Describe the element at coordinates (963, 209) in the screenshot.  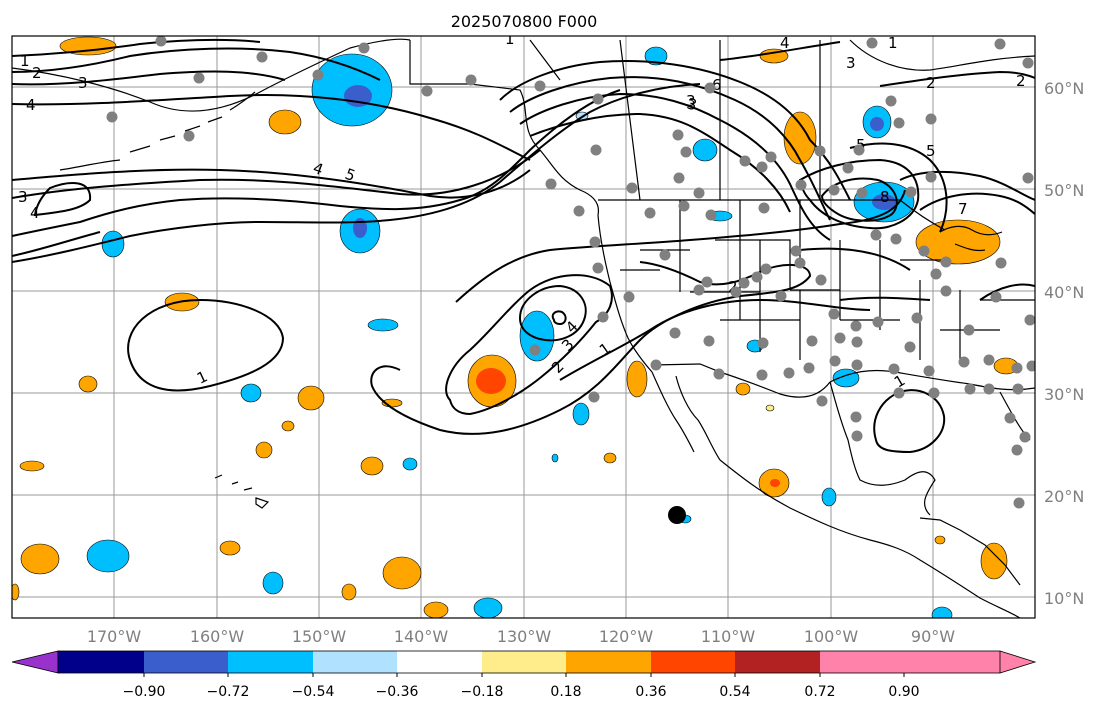
I see `contour-label: 7` at that location.